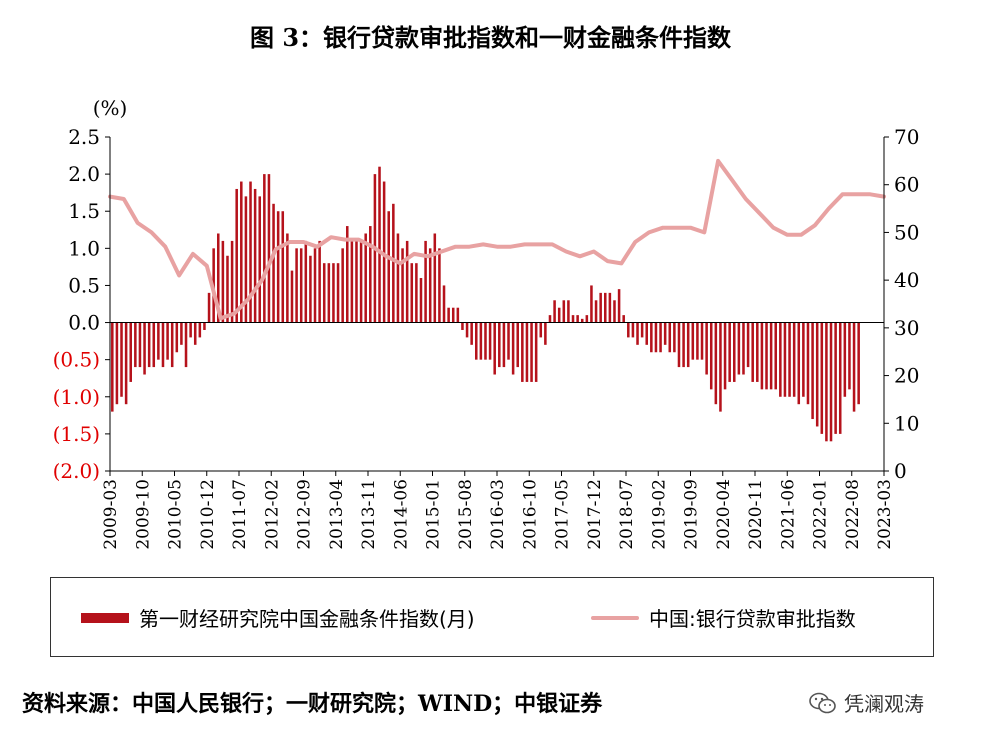 This screenshot has height=749, width=981. I want to click on source-note: 资料来源：中国人民银行；一财研究院；WIND；中银证券, so click(312, 704).